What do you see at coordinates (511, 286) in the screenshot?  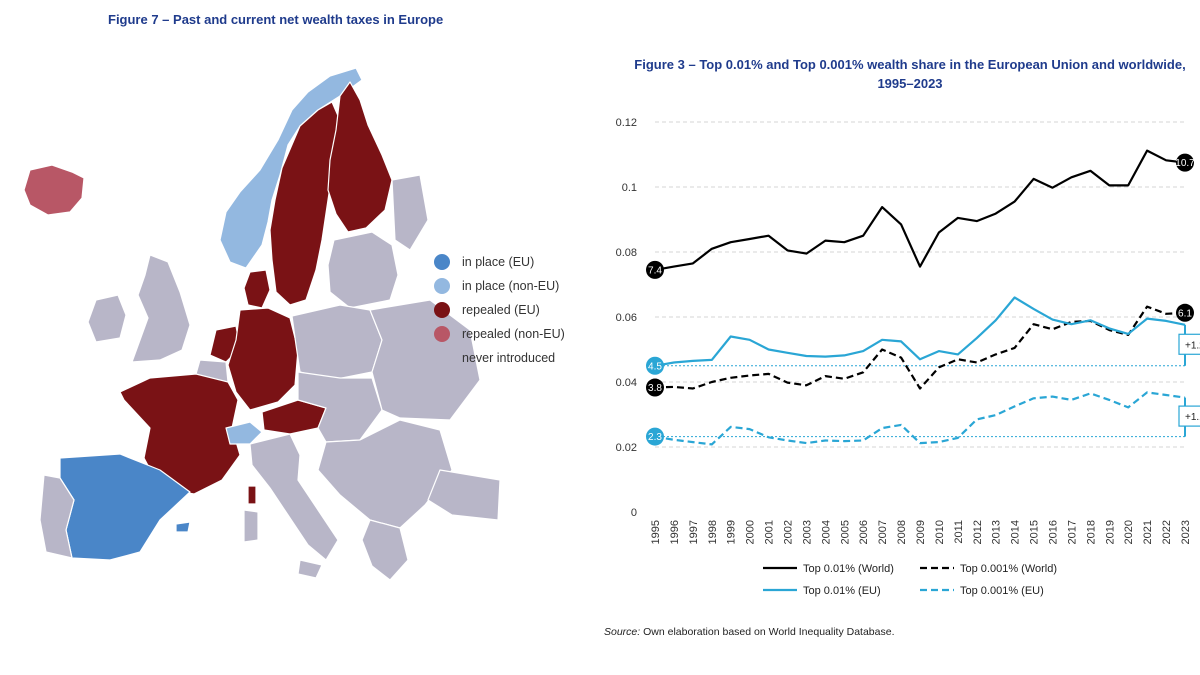 I see `legend-label: in place (non-EU)` at bounding box center [511, 286].